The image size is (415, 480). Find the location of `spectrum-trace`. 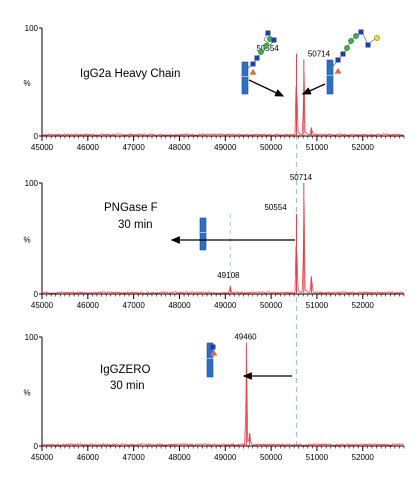

spectrum-trace is located at coordinates (223, 104).